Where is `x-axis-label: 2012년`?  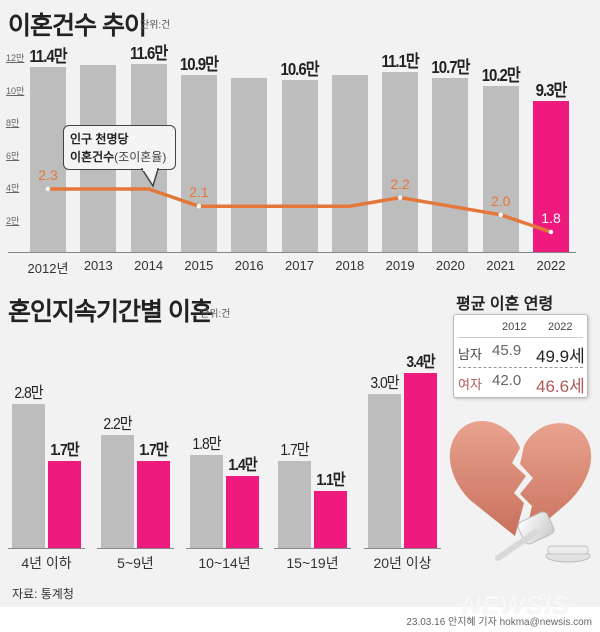 x-axis-label: 2012년 is located at coordinates (48, 268).